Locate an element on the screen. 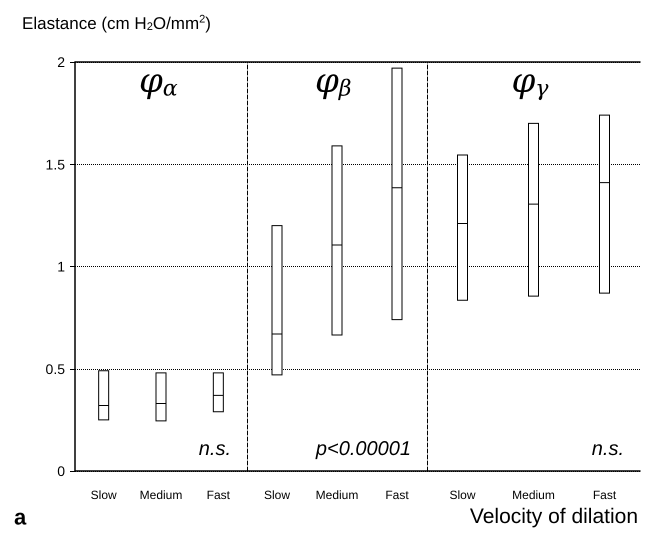 The height and width of the screenshot is (552, 652). chart-title: φβ is located at coordinates (333, 81).